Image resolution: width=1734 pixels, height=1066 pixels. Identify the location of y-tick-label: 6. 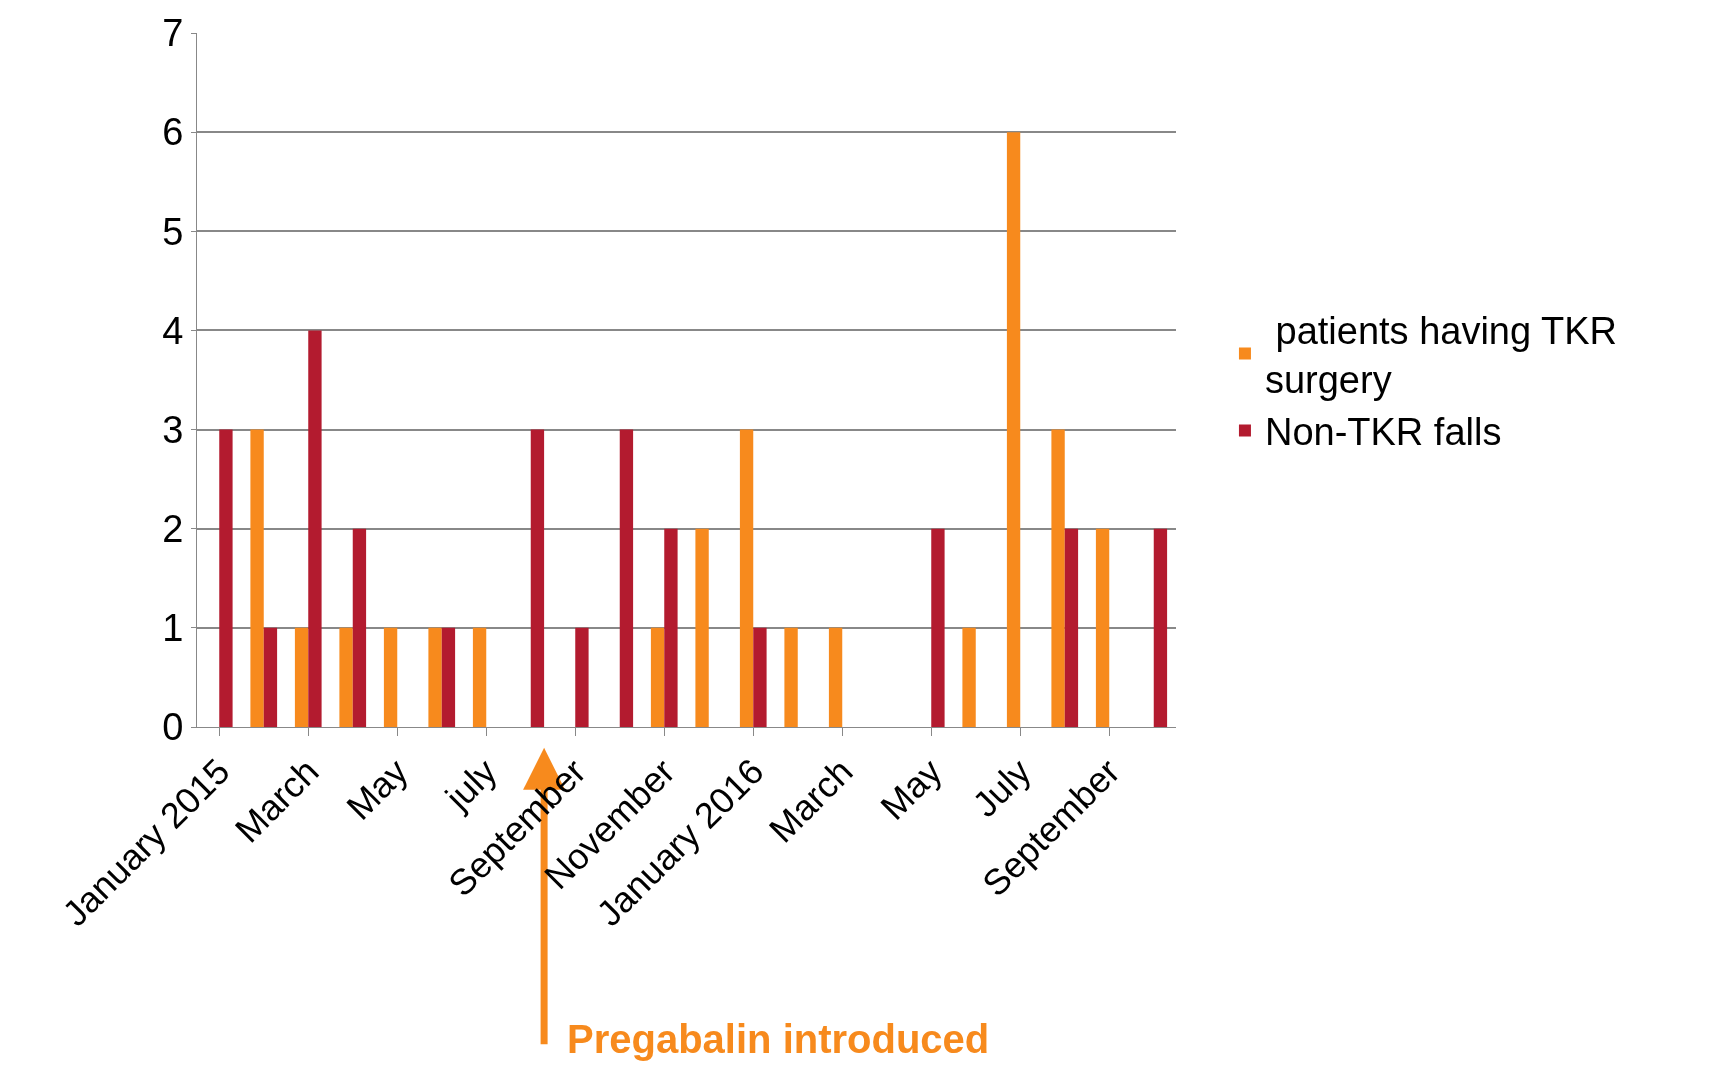
(173, 132).